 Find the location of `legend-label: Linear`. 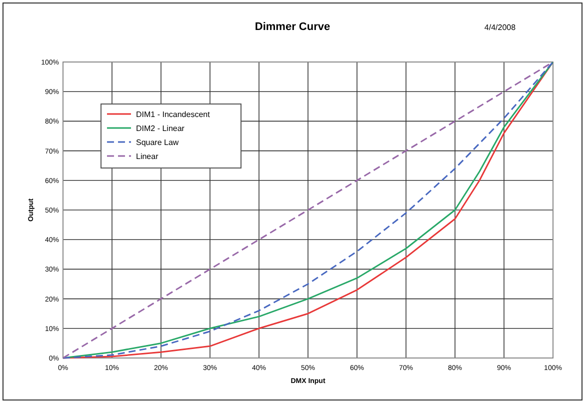

legend-label: Linear is located at coordinates (147, 156).